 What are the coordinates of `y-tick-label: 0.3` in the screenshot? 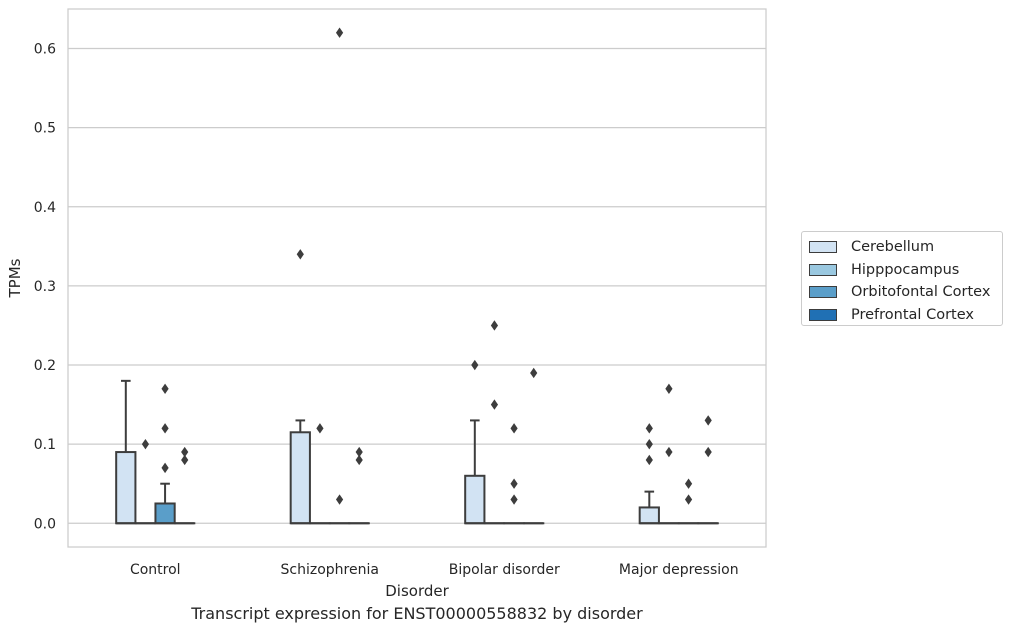 It's located at (45, 287).